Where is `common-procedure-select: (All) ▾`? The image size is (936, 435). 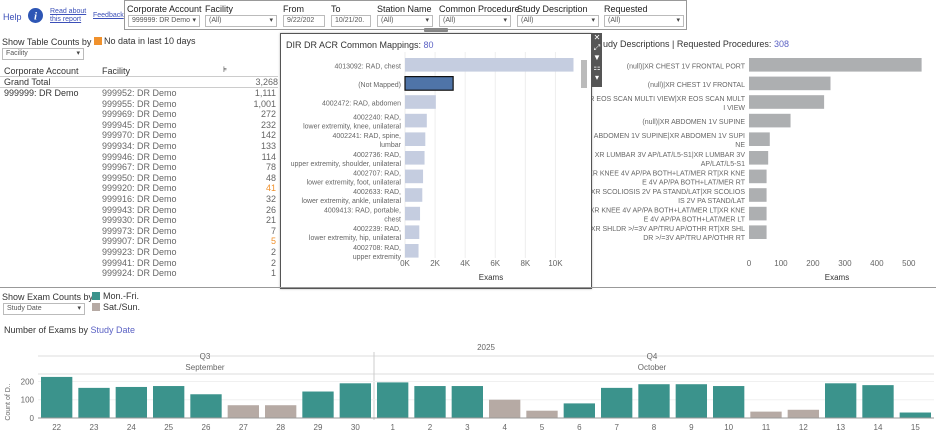
common-procedure-select: (All) ▾ is located at coordinates (475, 21).